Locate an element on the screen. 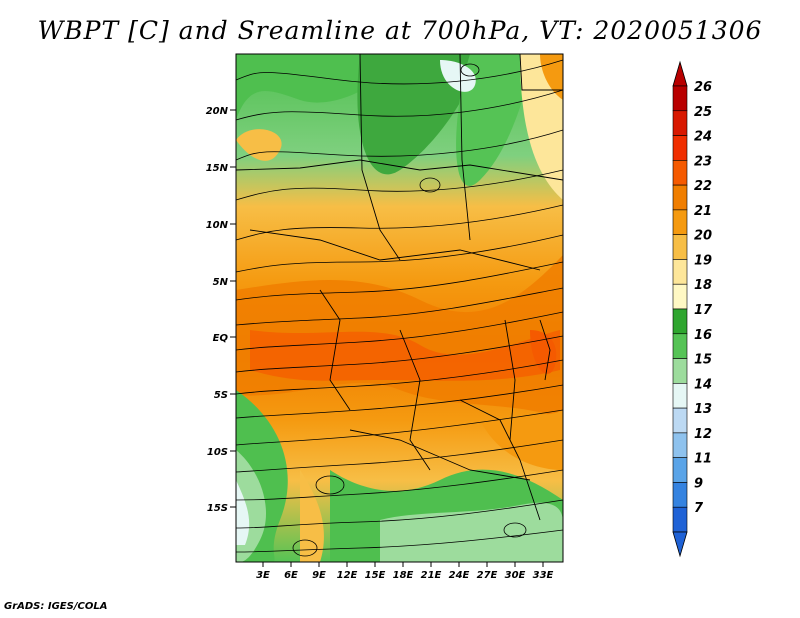  colorbar-label: 22 is located at coordinates (703, 186).